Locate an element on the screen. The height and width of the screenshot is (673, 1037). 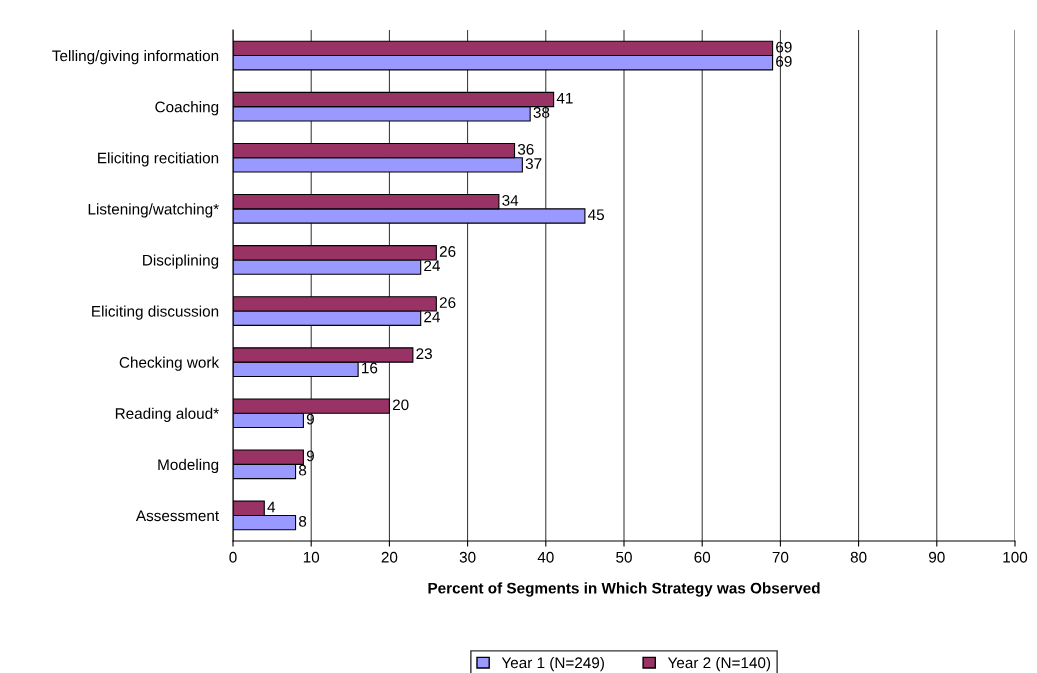
data-label: 36 is located at coordinates (525, 149).